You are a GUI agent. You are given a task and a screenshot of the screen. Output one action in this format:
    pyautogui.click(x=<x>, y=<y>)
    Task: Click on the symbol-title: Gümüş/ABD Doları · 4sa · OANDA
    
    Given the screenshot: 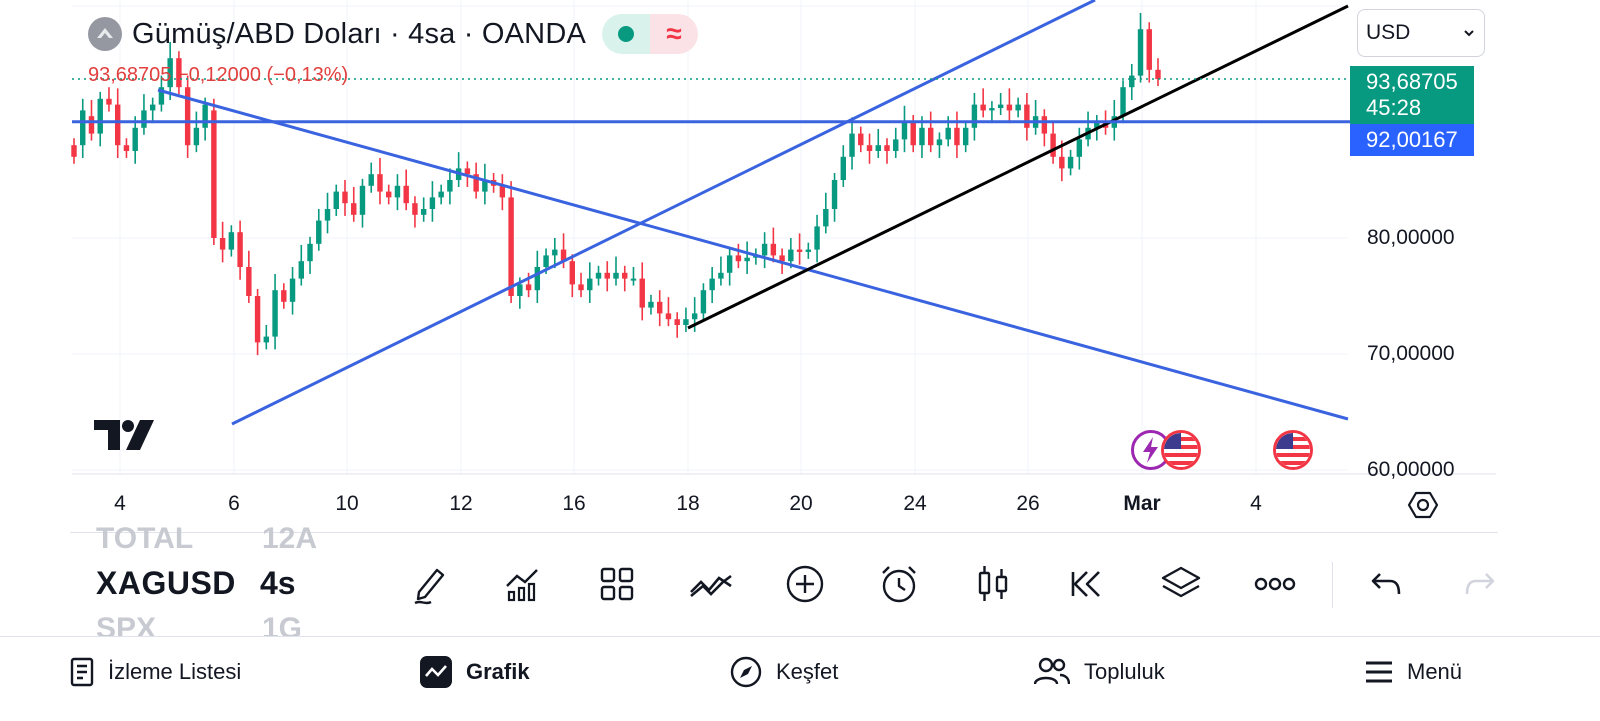 What is the action you would take?
    pyautogui.click(x=359, y=33)
    